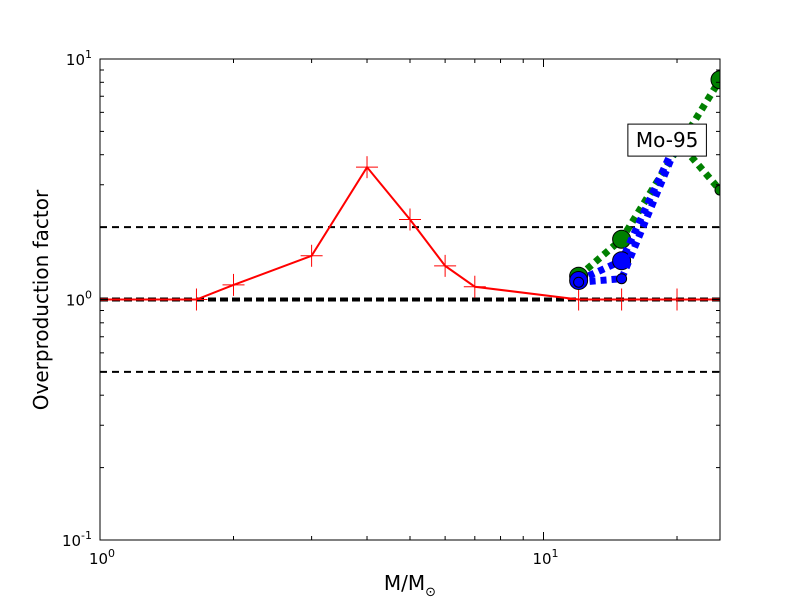  I want to click on y-axis-label: Overproduction factor, so click(41, 299).